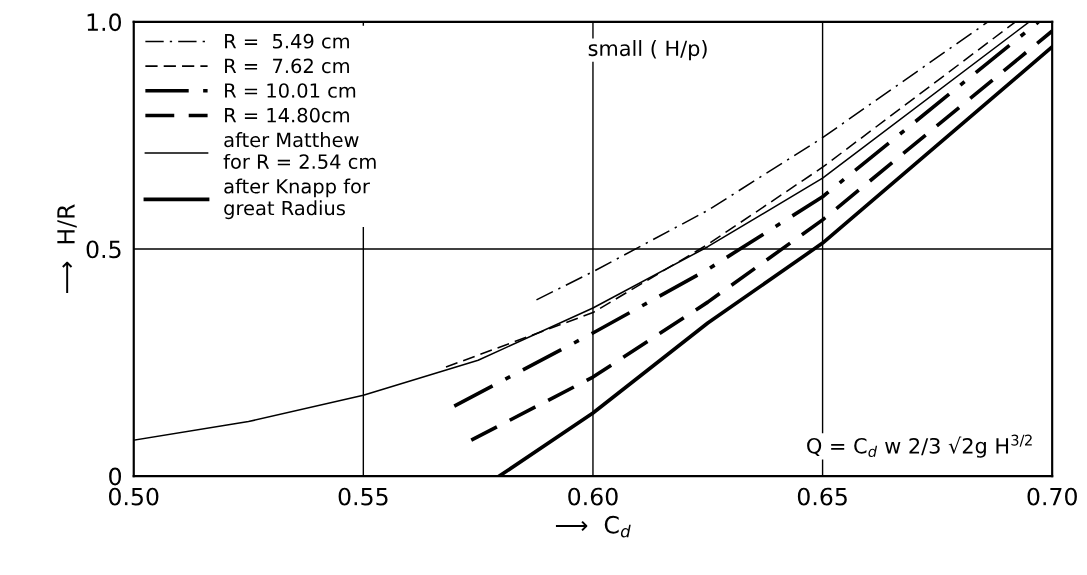 The image size is (1087, 575). I want to click on x-tick-label: 0.60, so click(593, 496).